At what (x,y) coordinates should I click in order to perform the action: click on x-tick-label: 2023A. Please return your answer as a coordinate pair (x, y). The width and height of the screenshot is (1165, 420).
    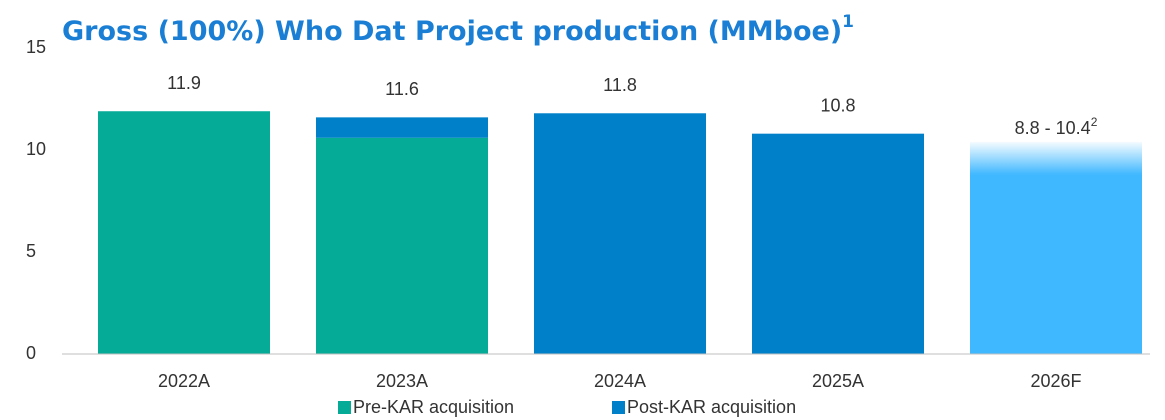
    Looking at the image, I should click on (402, 381).